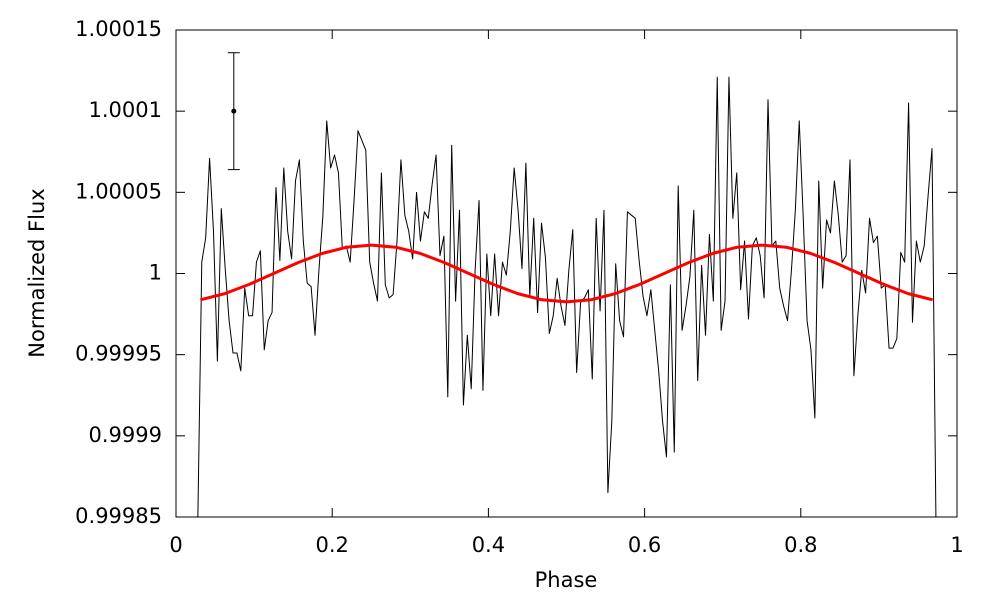 The width and height of the screenshot is (1000, 600). I want to click on y-tick-label: 1.0001, so click(125, 110).